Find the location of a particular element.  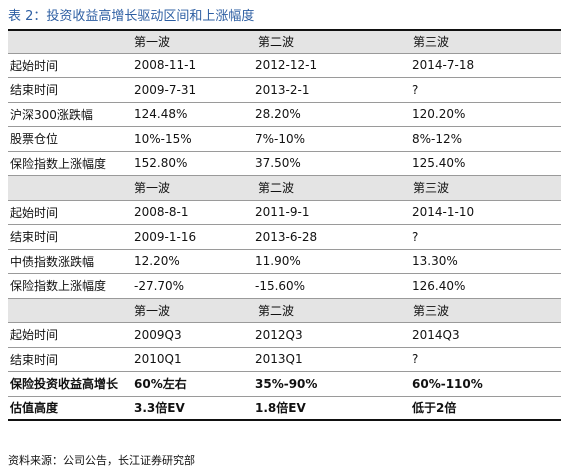

table-cell: -27.70% is located at coordinates (159, 285).